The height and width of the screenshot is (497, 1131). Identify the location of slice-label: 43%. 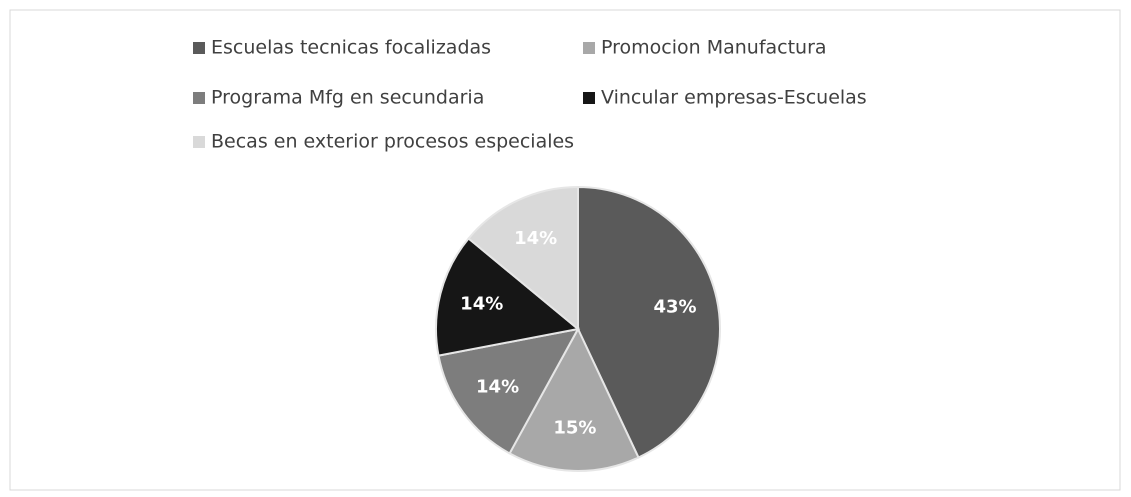
(674, 306).